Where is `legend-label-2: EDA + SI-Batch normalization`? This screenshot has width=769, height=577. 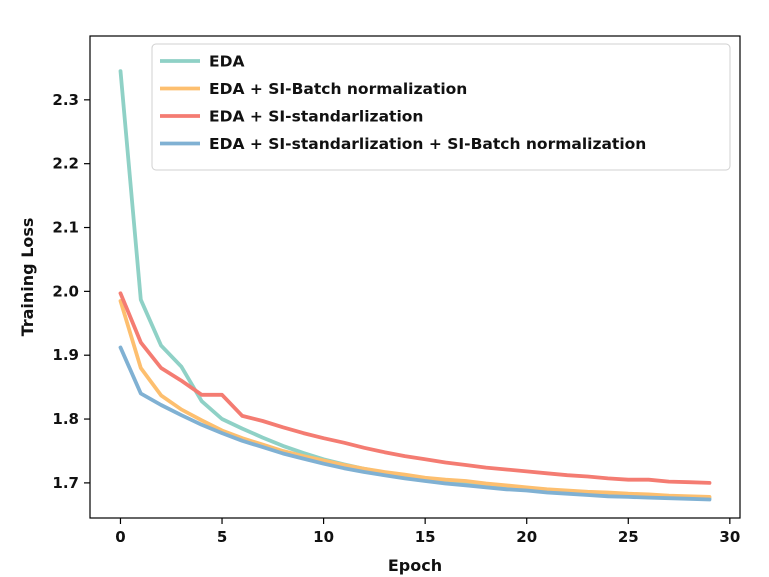 legend-label-2: EDA + SI-Batch normalization is located at coordinates (338, 89).